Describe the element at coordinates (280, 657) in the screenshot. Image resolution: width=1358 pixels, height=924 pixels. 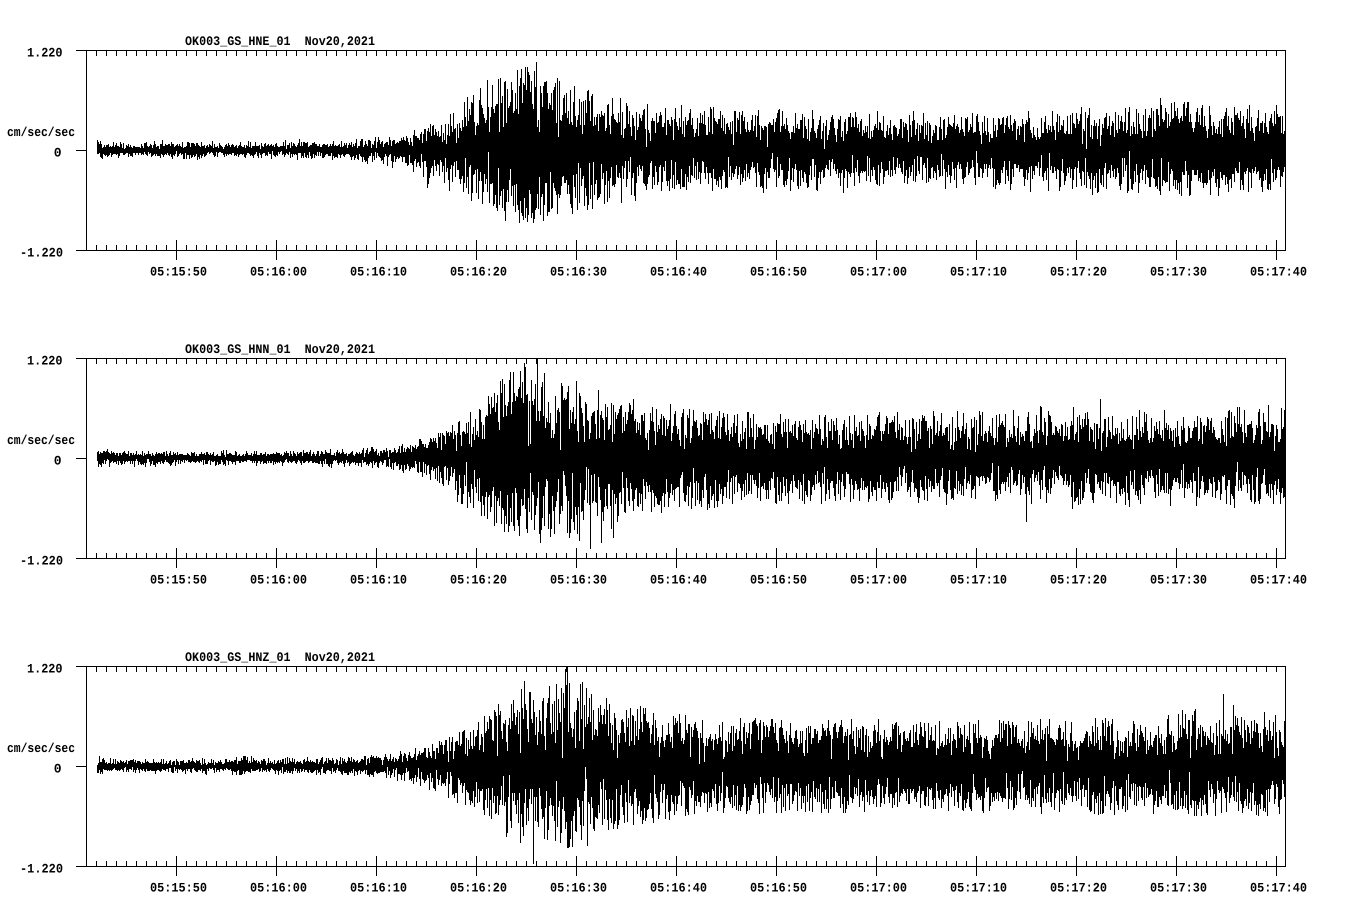
I see `svg-text: OK003_GS_HNZ_01 Nov20,2021` at that location.